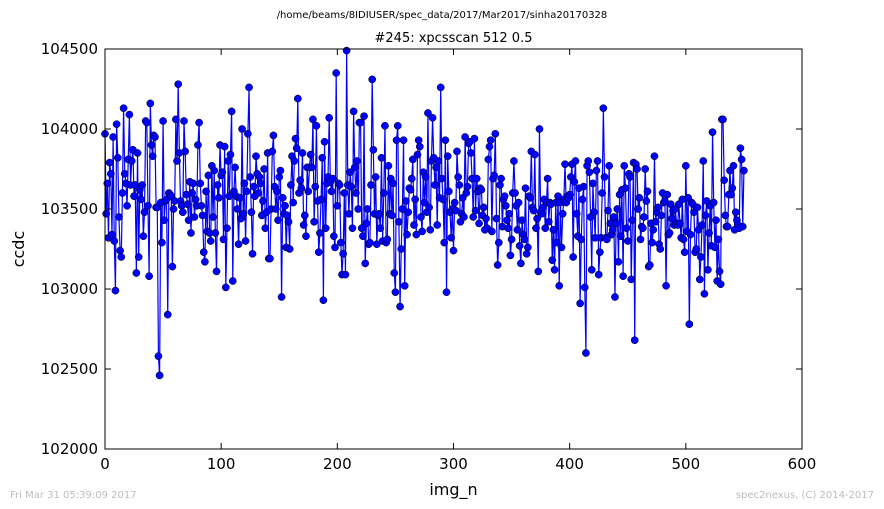 The image size is (884, 509). What do you see at coordinates (69, 209) in the screenshot?
I see `y-tick-label: 103500` at bounding box center [69, 209].